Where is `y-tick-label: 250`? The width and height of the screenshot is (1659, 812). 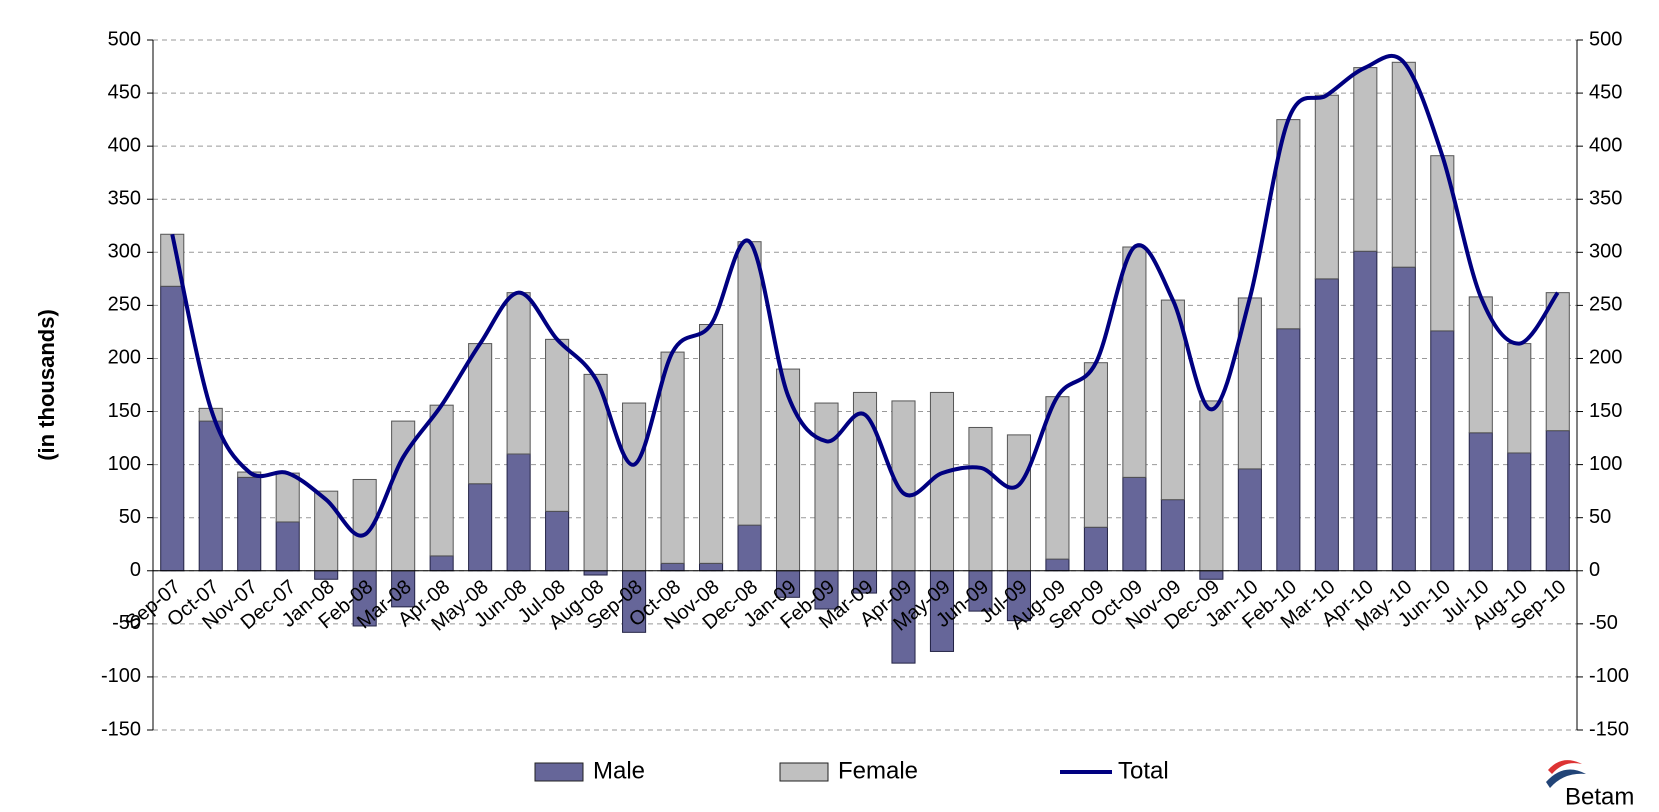
y-tick-label: 250 is located at coordinates (124, 305).